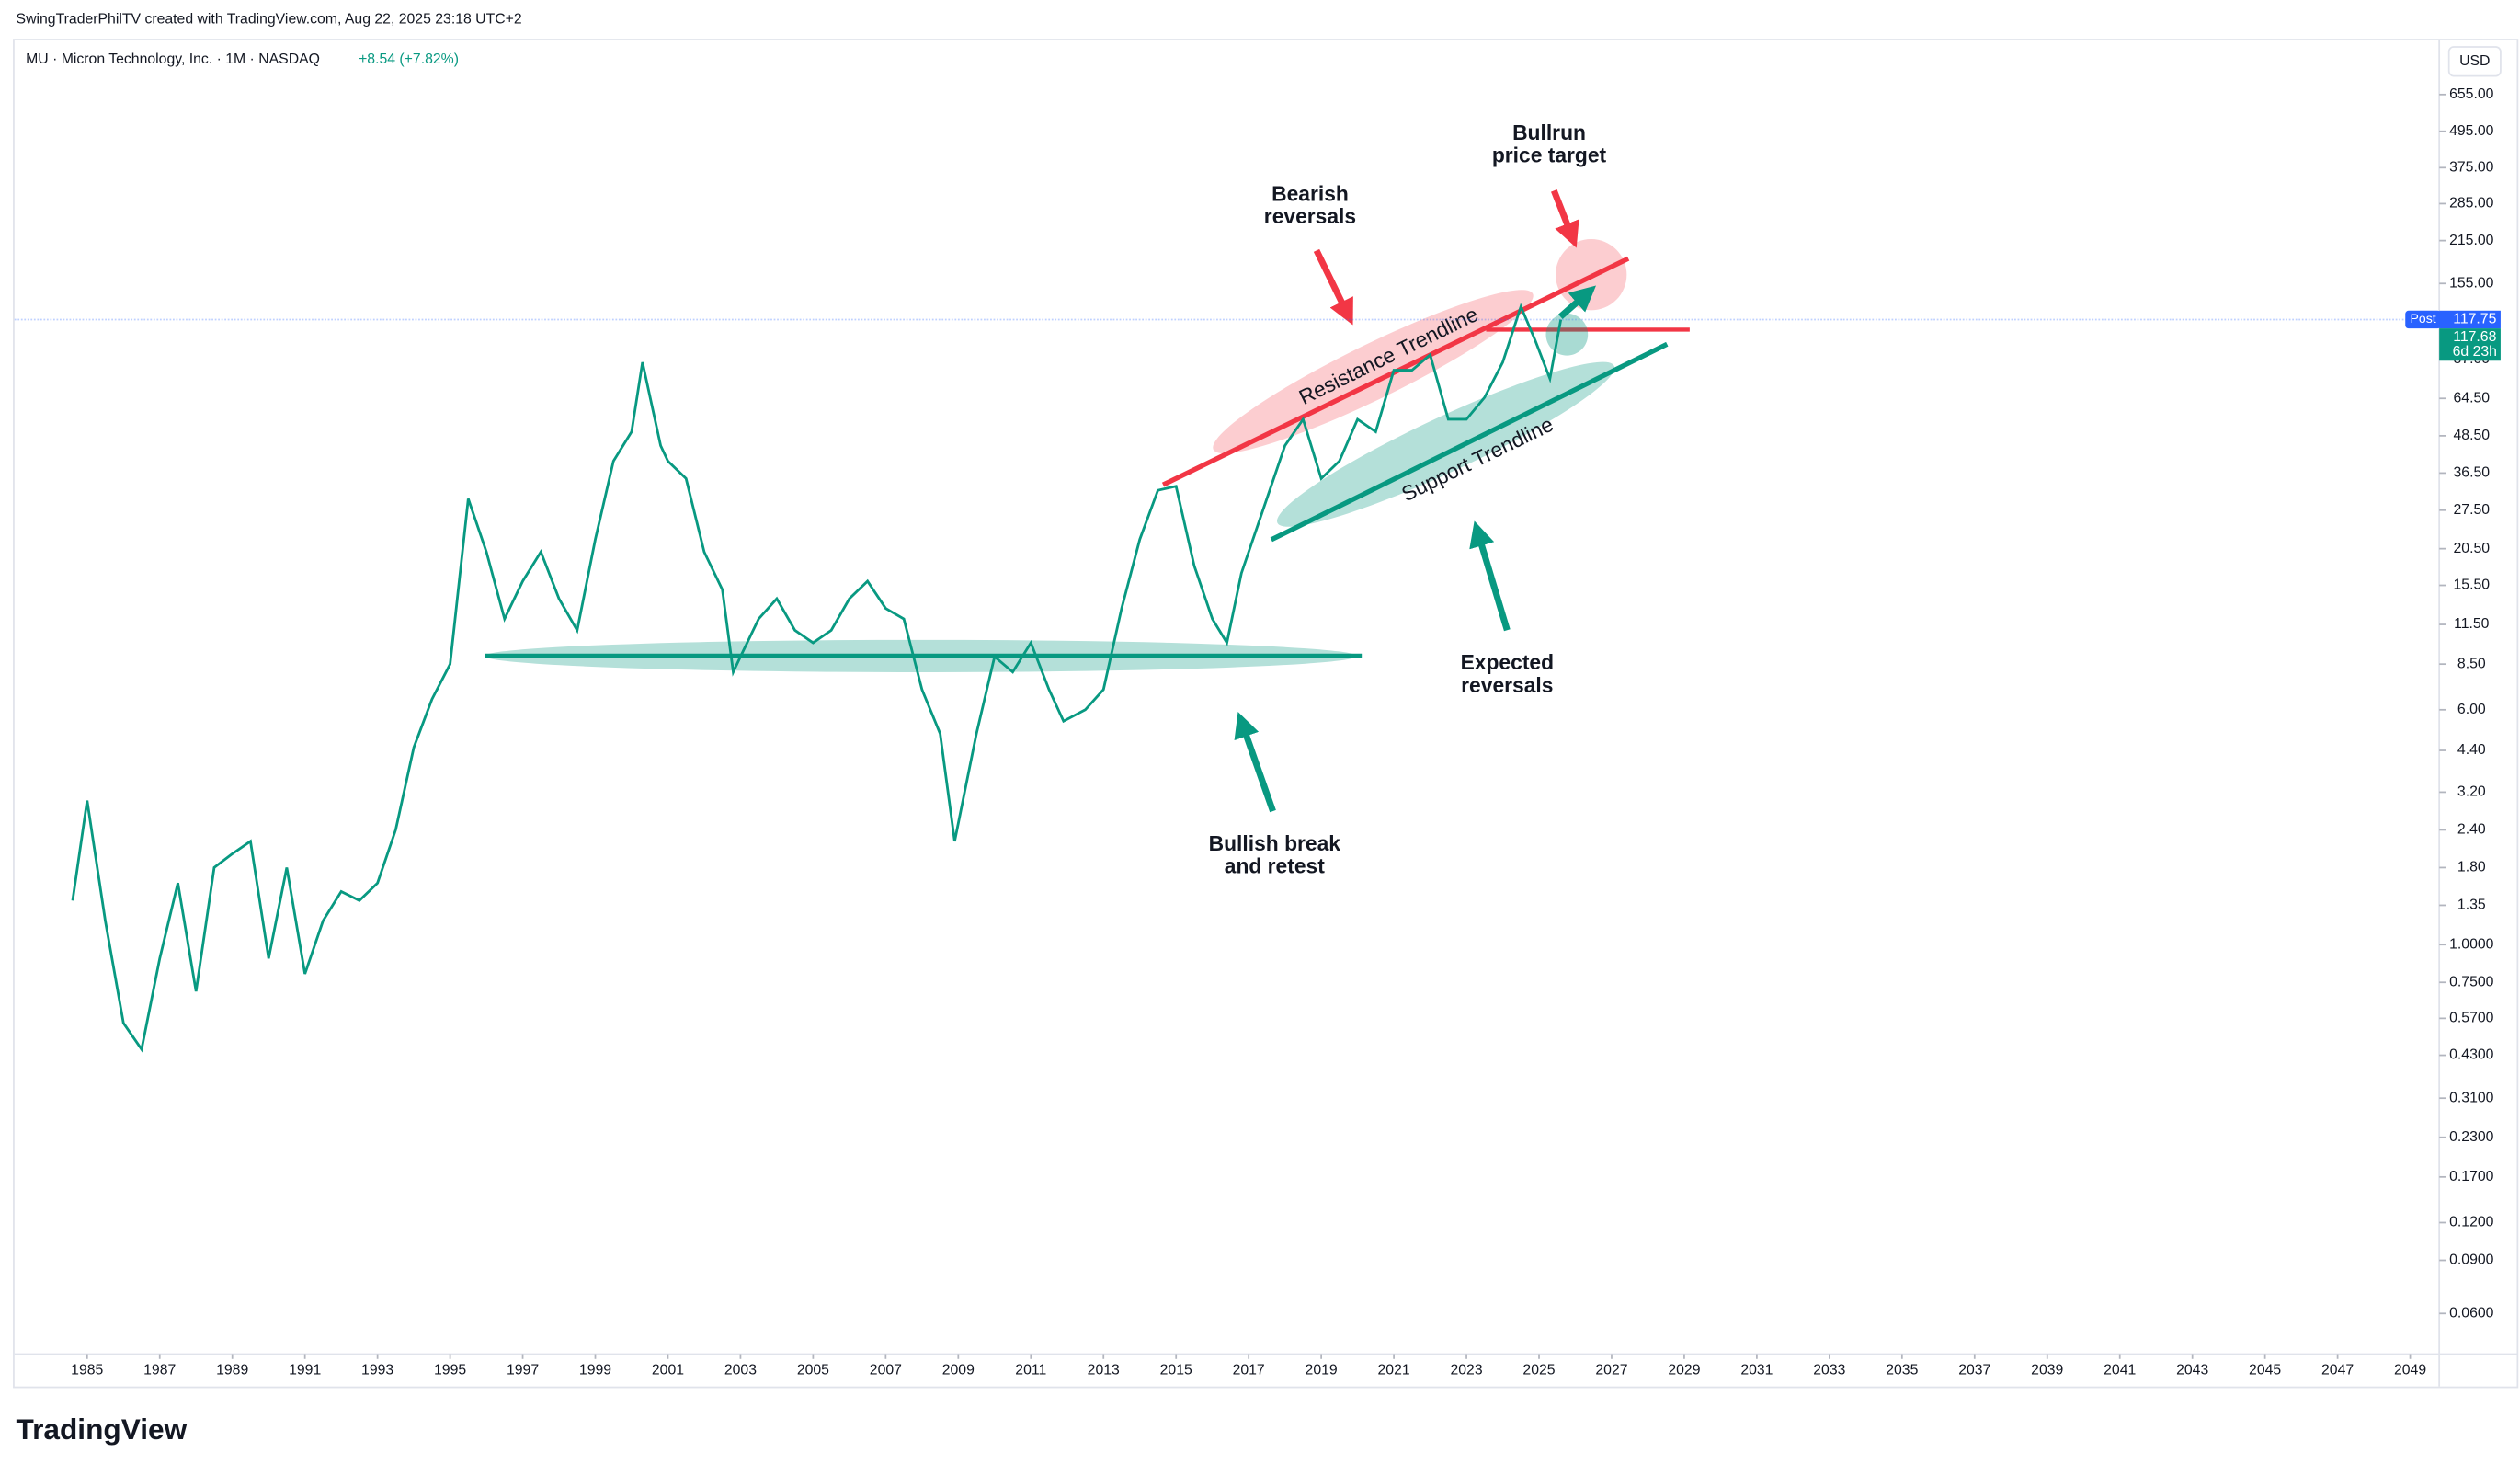  I want to click on y-tick-label: 0.4300, so click(2471, 1055).